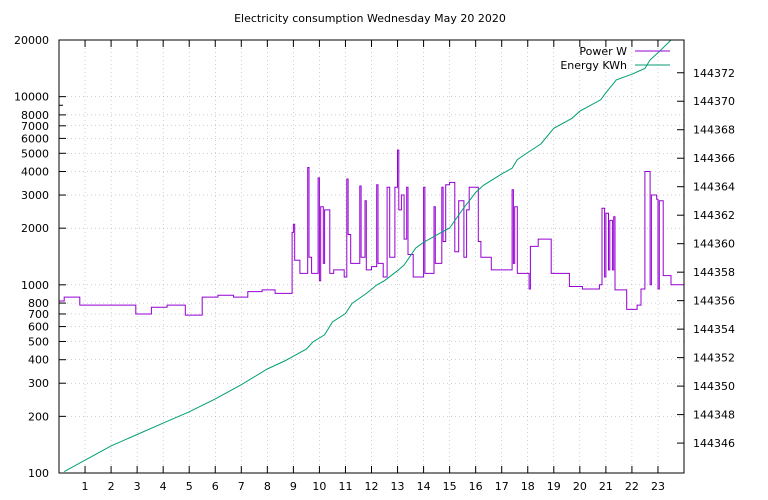  Describe the element at coordinates (502, 486) in the screenshot. I see `bottom-tick-label: 17` at that location.